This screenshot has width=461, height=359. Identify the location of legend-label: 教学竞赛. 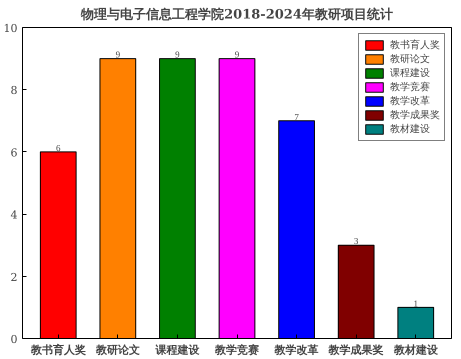
(410, 87).